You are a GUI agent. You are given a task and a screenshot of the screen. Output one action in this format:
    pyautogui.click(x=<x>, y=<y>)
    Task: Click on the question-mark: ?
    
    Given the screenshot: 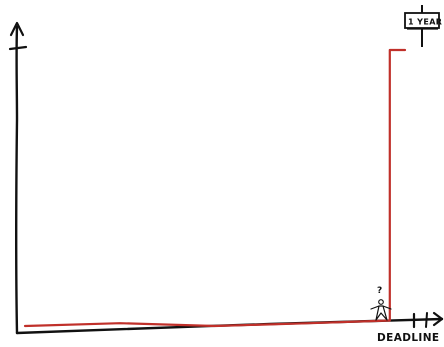 What is the action you would take?
    pyautogui.click(x=380, y=291)
    